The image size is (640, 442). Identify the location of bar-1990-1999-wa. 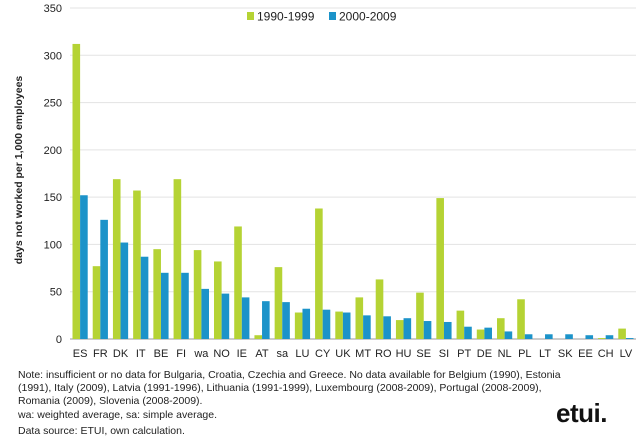
(197, 294).